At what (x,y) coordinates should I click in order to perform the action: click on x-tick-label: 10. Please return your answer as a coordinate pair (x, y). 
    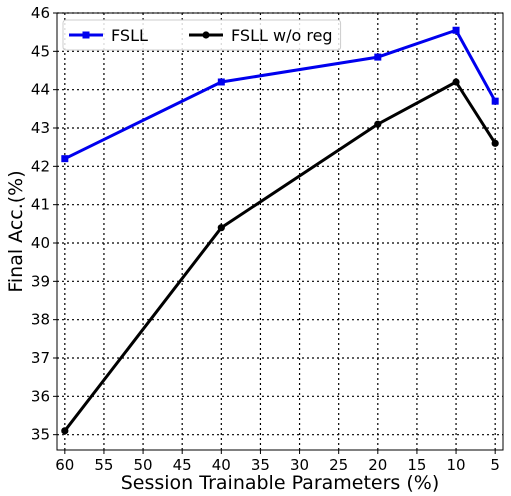
    Looking at the image, I should click on (456, 465).